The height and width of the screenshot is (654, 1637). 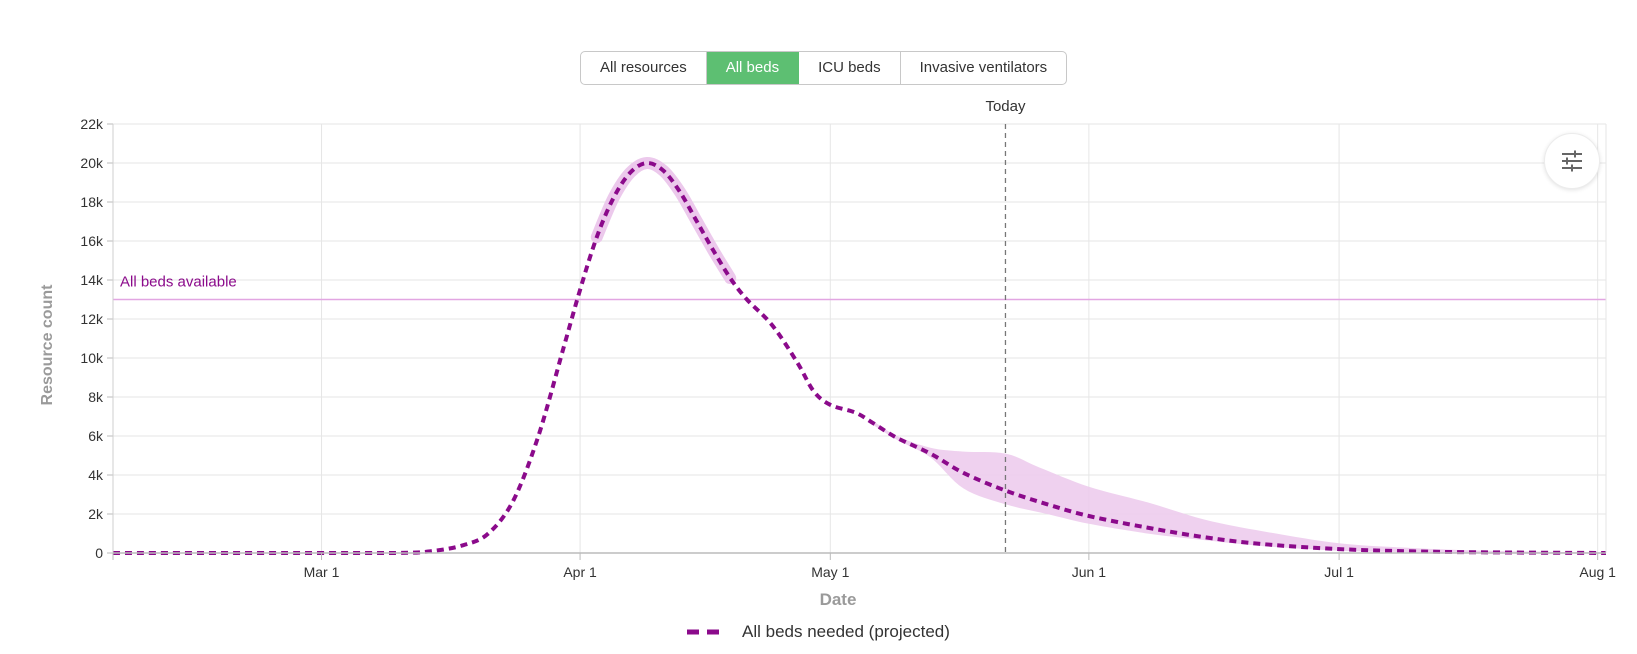 What do you see at coordinates (1239, 486) in the screenshot?
I see `projection-uncertainty-band` at bounding box center [1239, 486].